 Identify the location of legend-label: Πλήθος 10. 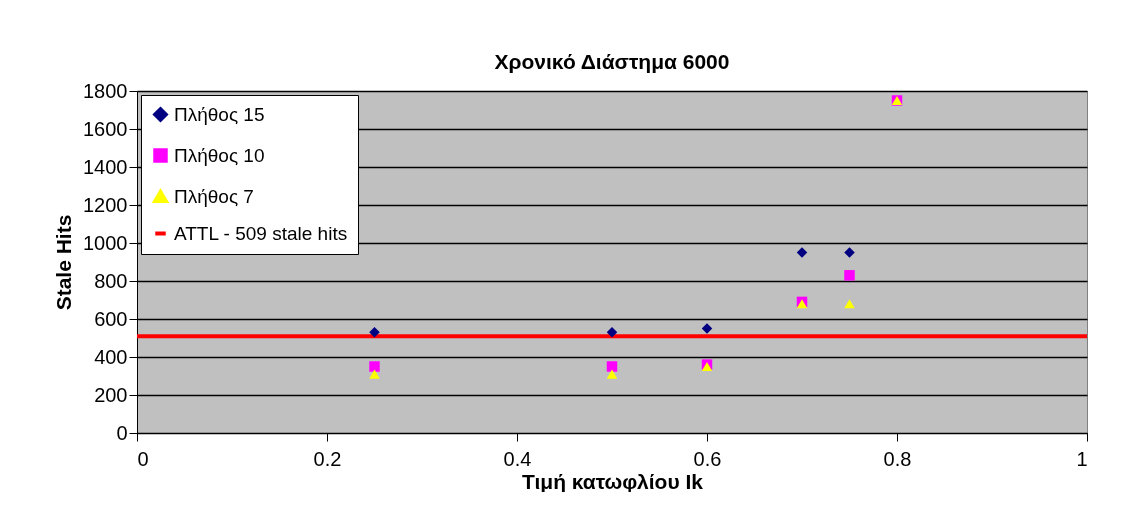
(219, 155).